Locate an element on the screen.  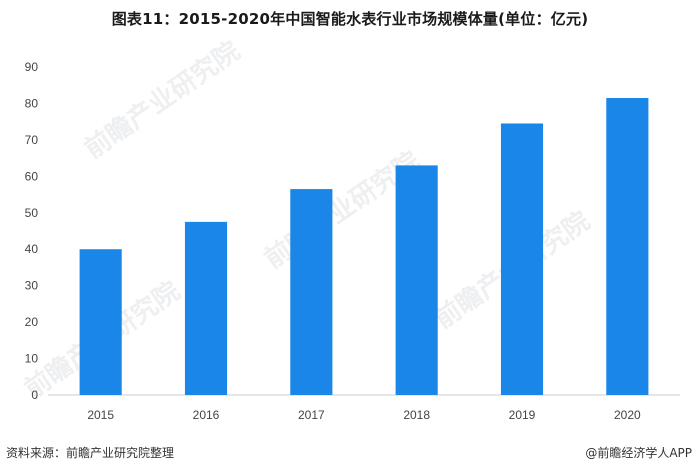
bar-2015 is located at coordinates (100, 322).